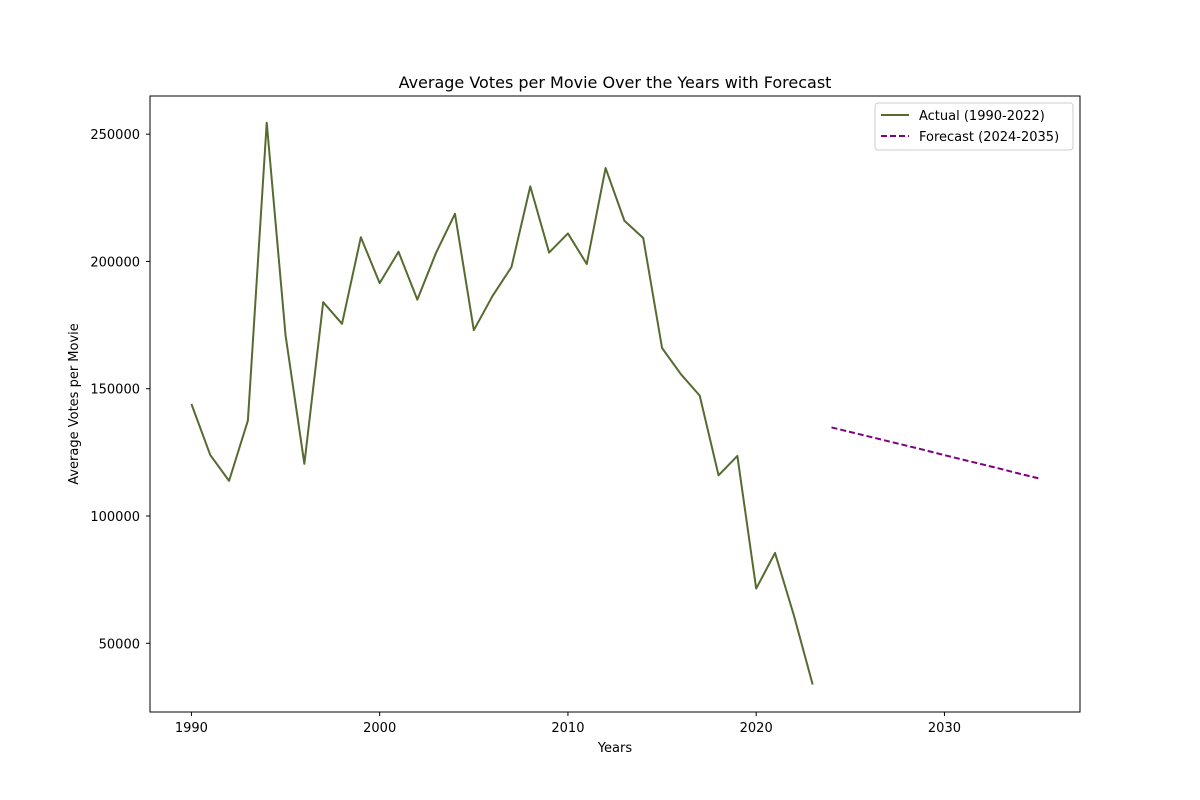 The height and width of the screenshot is (800, 1200). I want to click on x-tick-label: 1990, so click(191, 728).